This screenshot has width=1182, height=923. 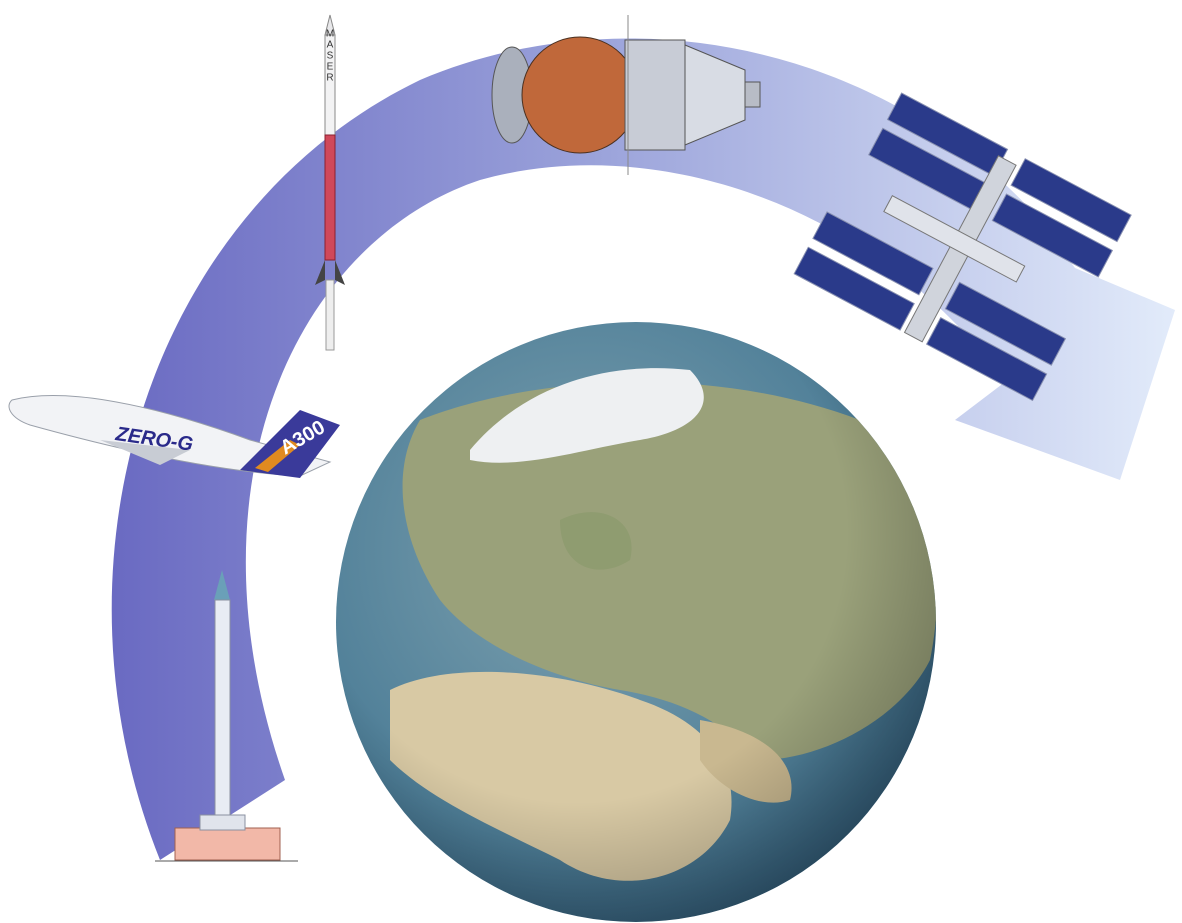 What do you see at coordinates (330, 182) in the screenshot?
I see `rocket: MASER` at bounding box center [330, 182].